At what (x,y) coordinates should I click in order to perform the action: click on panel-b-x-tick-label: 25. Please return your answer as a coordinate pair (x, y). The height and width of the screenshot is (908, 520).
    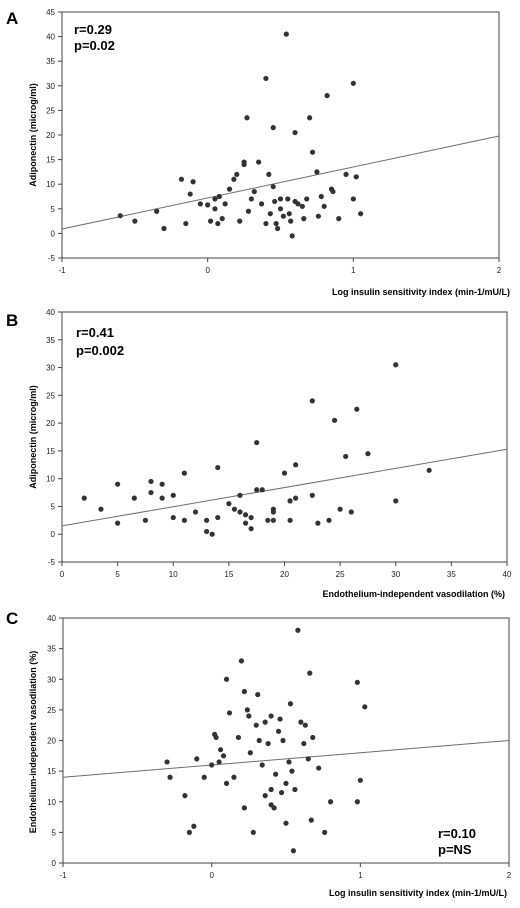
    Looking at the image, I should click on (340, 574).